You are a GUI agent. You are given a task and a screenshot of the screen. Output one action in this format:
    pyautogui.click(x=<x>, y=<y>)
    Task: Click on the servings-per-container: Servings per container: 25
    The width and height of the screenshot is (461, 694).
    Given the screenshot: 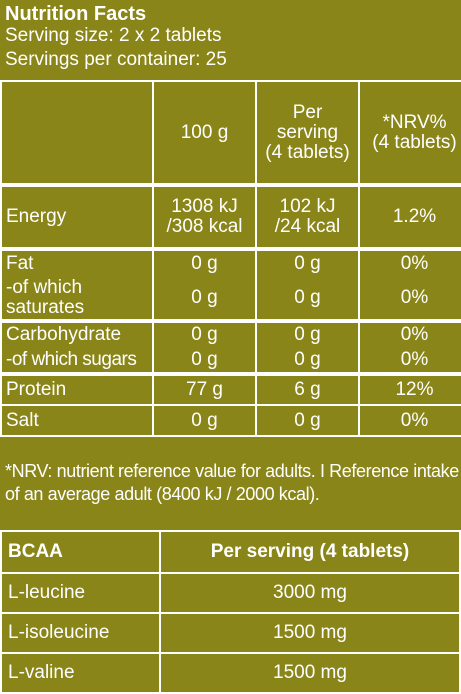 What is the action you would take?
    pyautogui.click(x=116, y=59)
    